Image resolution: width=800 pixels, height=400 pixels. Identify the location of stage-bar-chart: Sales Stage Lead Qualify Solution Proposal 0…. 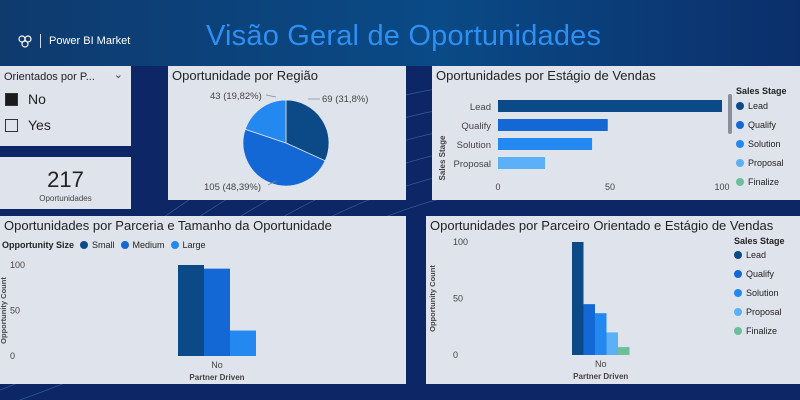
(582, 133).